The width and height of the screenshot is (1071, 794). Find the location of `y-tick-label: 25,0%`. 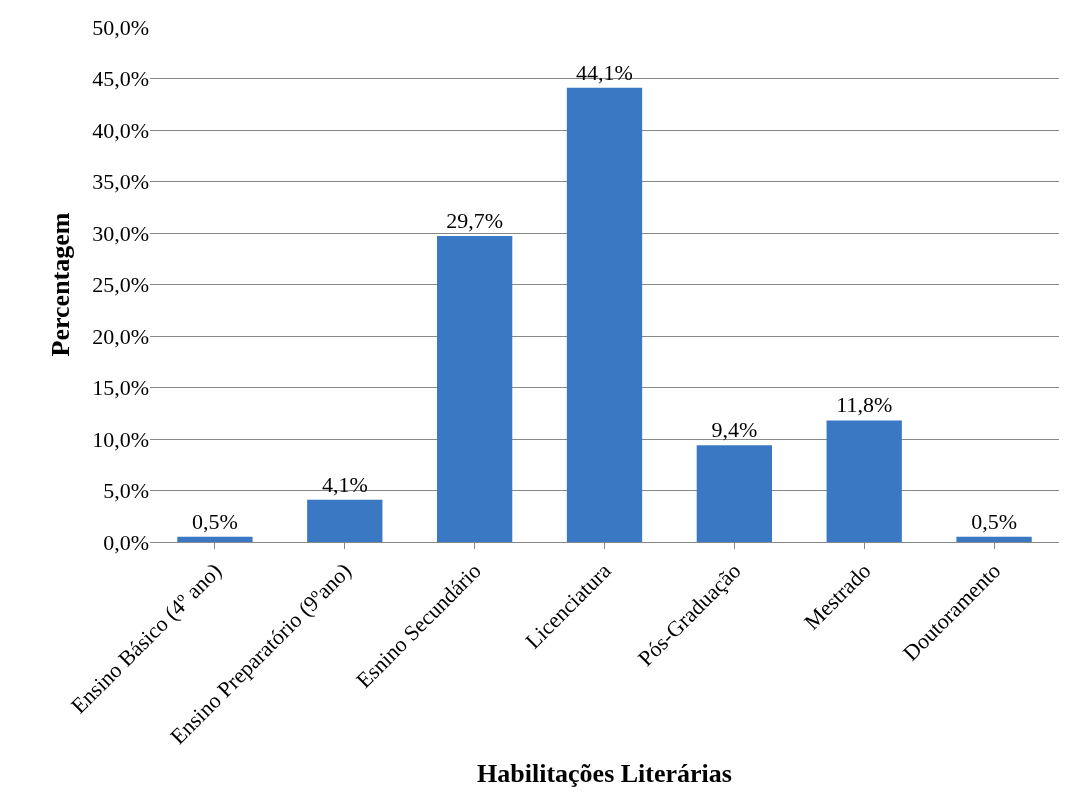

y-tick-label: 25,0% is located at coordinates (120, 285).